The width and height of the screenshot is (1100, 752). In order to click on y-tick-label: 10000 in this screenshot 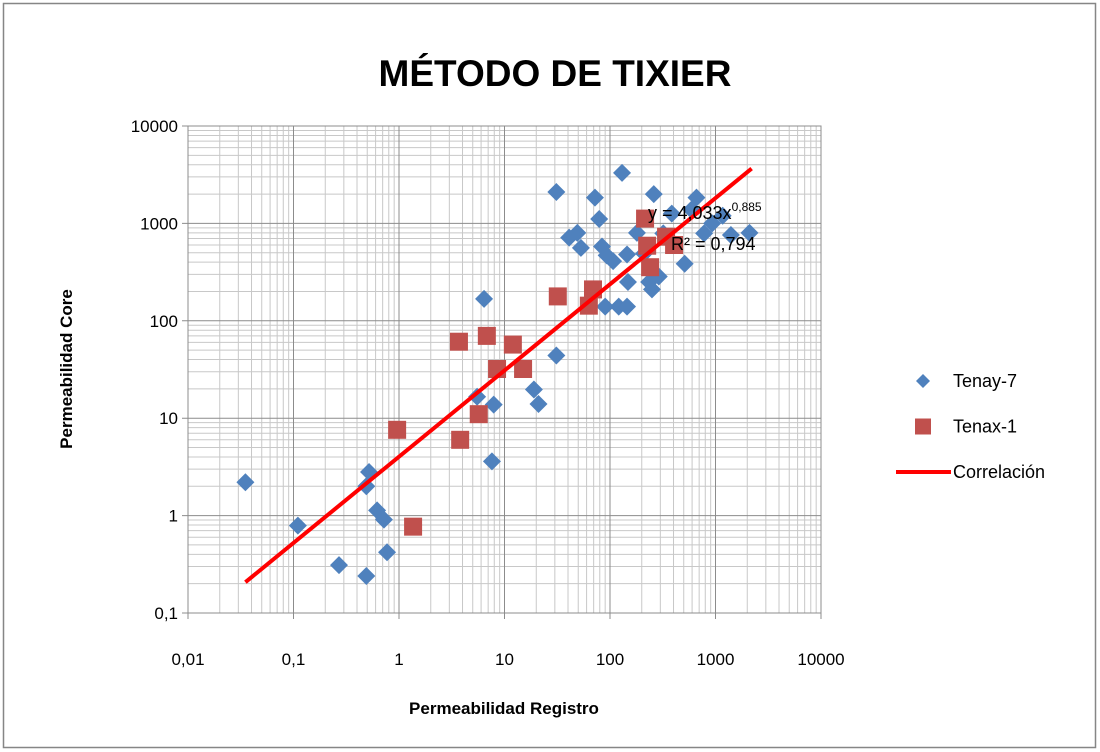, I will do `click(154, 126)`.